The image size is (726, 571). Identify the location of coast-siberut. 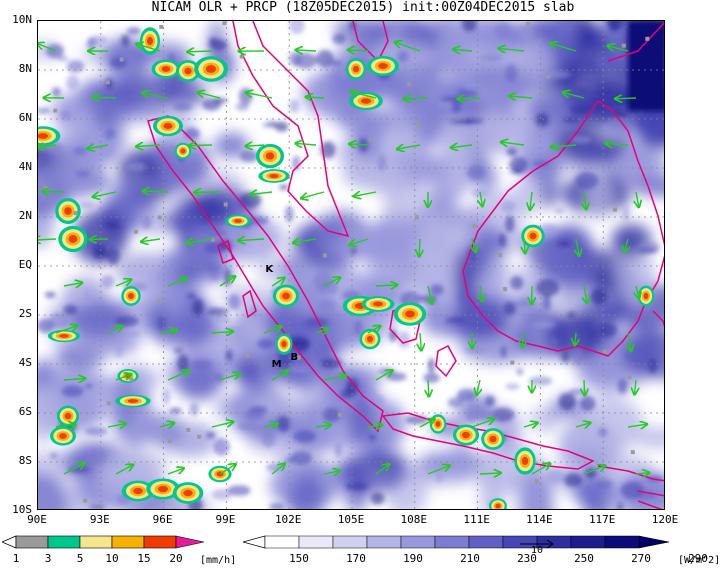
(249, 304).